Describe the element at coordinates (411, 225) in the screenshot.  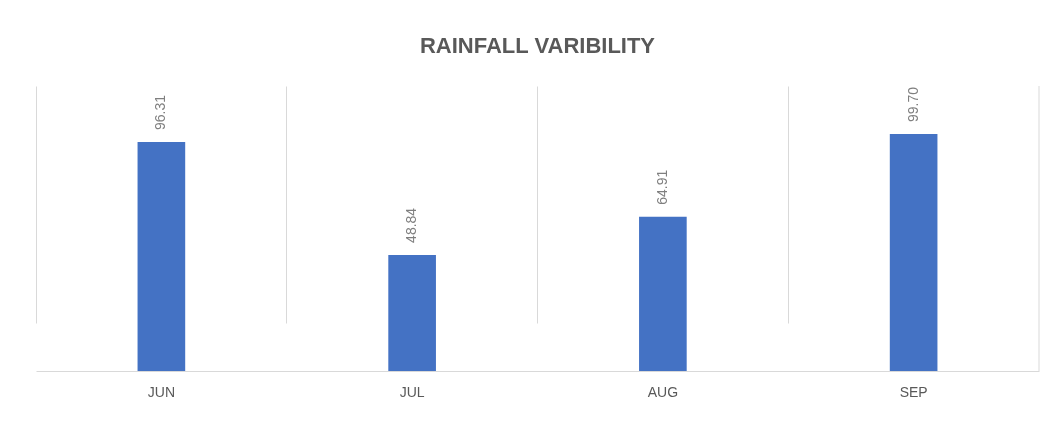
I see `data-label: 48.84` at that location.